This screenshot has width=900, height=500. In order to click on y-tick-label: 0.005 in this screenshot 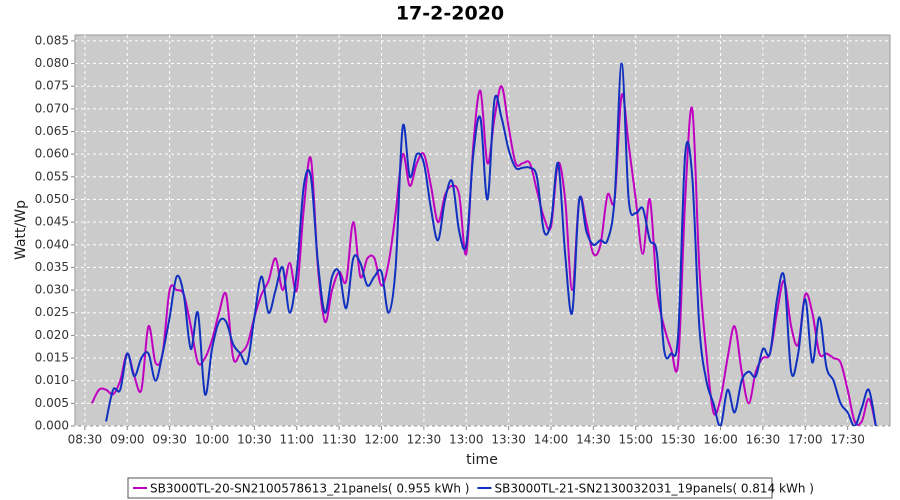, I will do `click(52, 403)`.